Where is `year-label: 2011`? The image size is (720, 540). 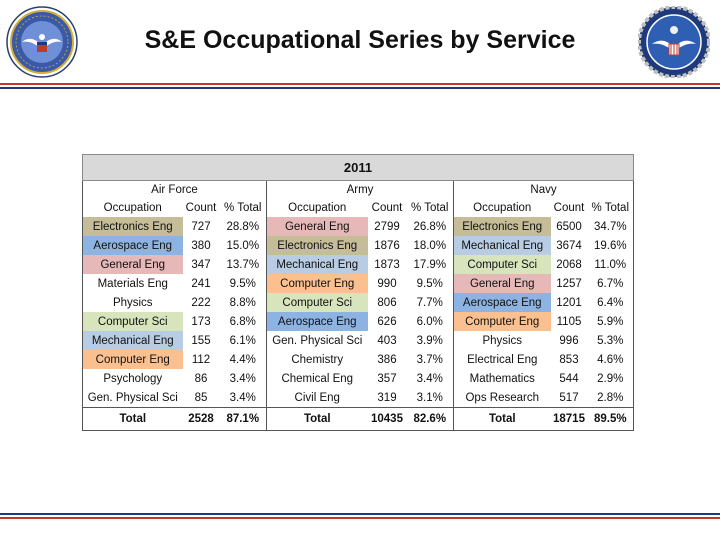
year-label: 2011 is located at coordinates (358, 167).